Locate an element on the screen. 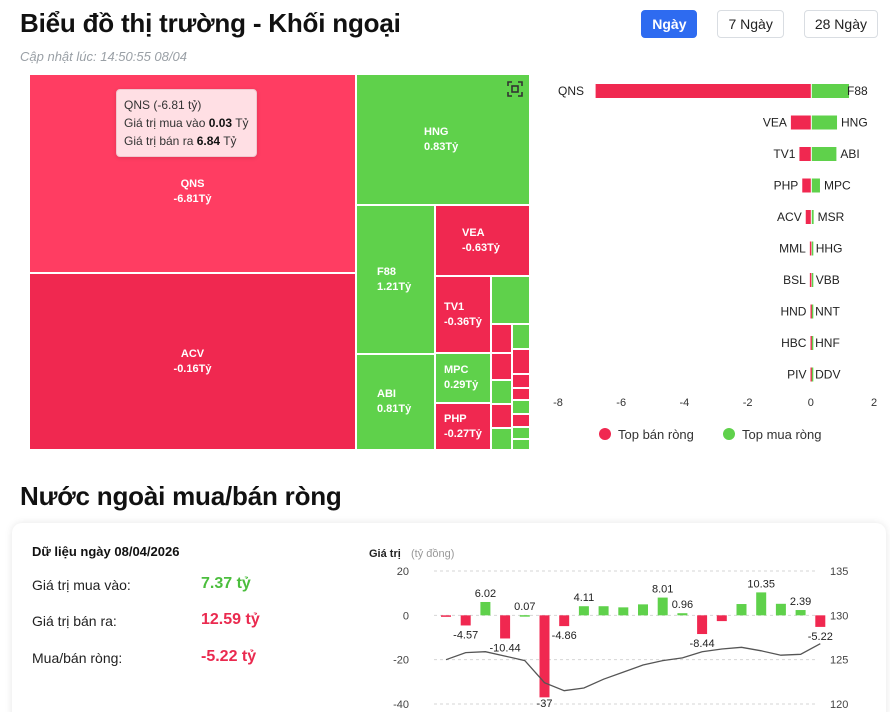 This screenshot has width=890, height=712. y2-tick-label: 135 is located at coordinates (839, 572).